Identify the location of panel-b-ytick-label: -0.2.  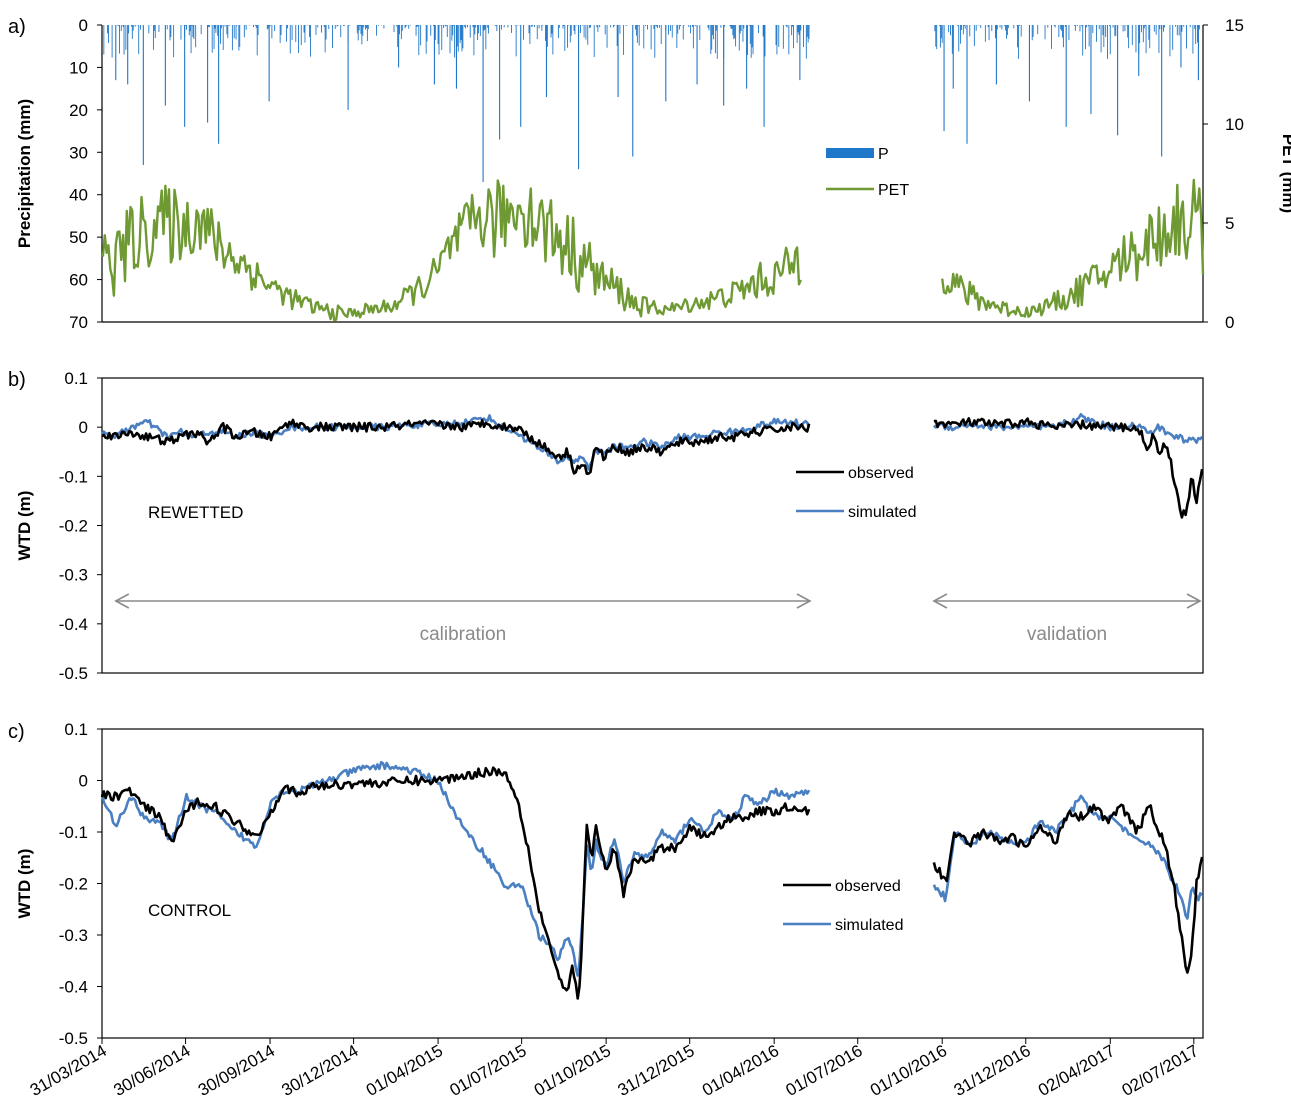
(73, 526).